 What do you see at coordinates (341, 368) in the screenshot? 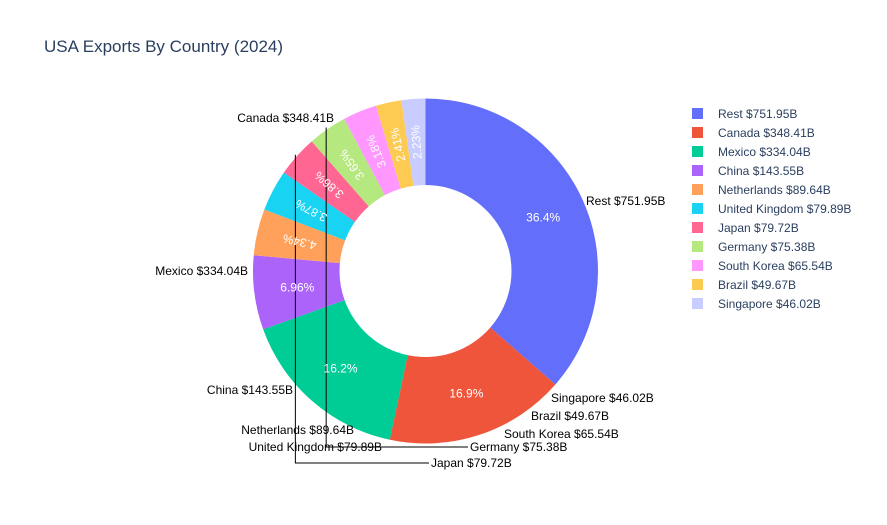
I see `percent-label-mexico: 16.2%` at bounding box center [341, 368].